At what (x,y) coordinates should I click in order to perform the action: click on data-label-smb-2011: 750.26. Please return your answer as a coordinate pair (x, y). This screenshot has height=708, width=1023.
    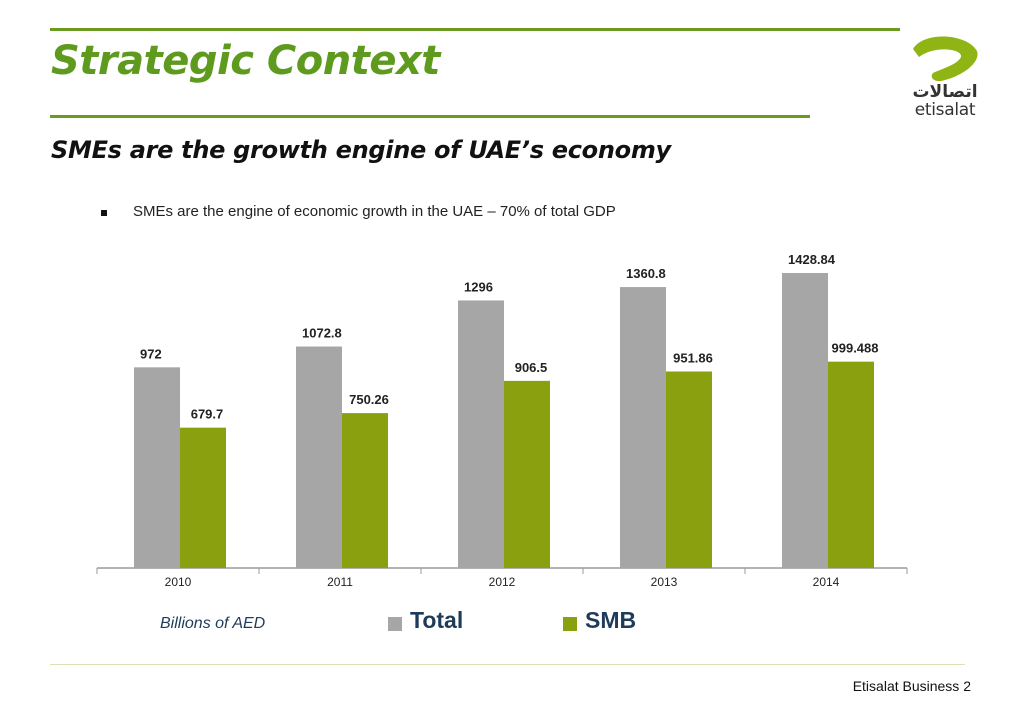
    Looking at the image, I should click on (369, 399).